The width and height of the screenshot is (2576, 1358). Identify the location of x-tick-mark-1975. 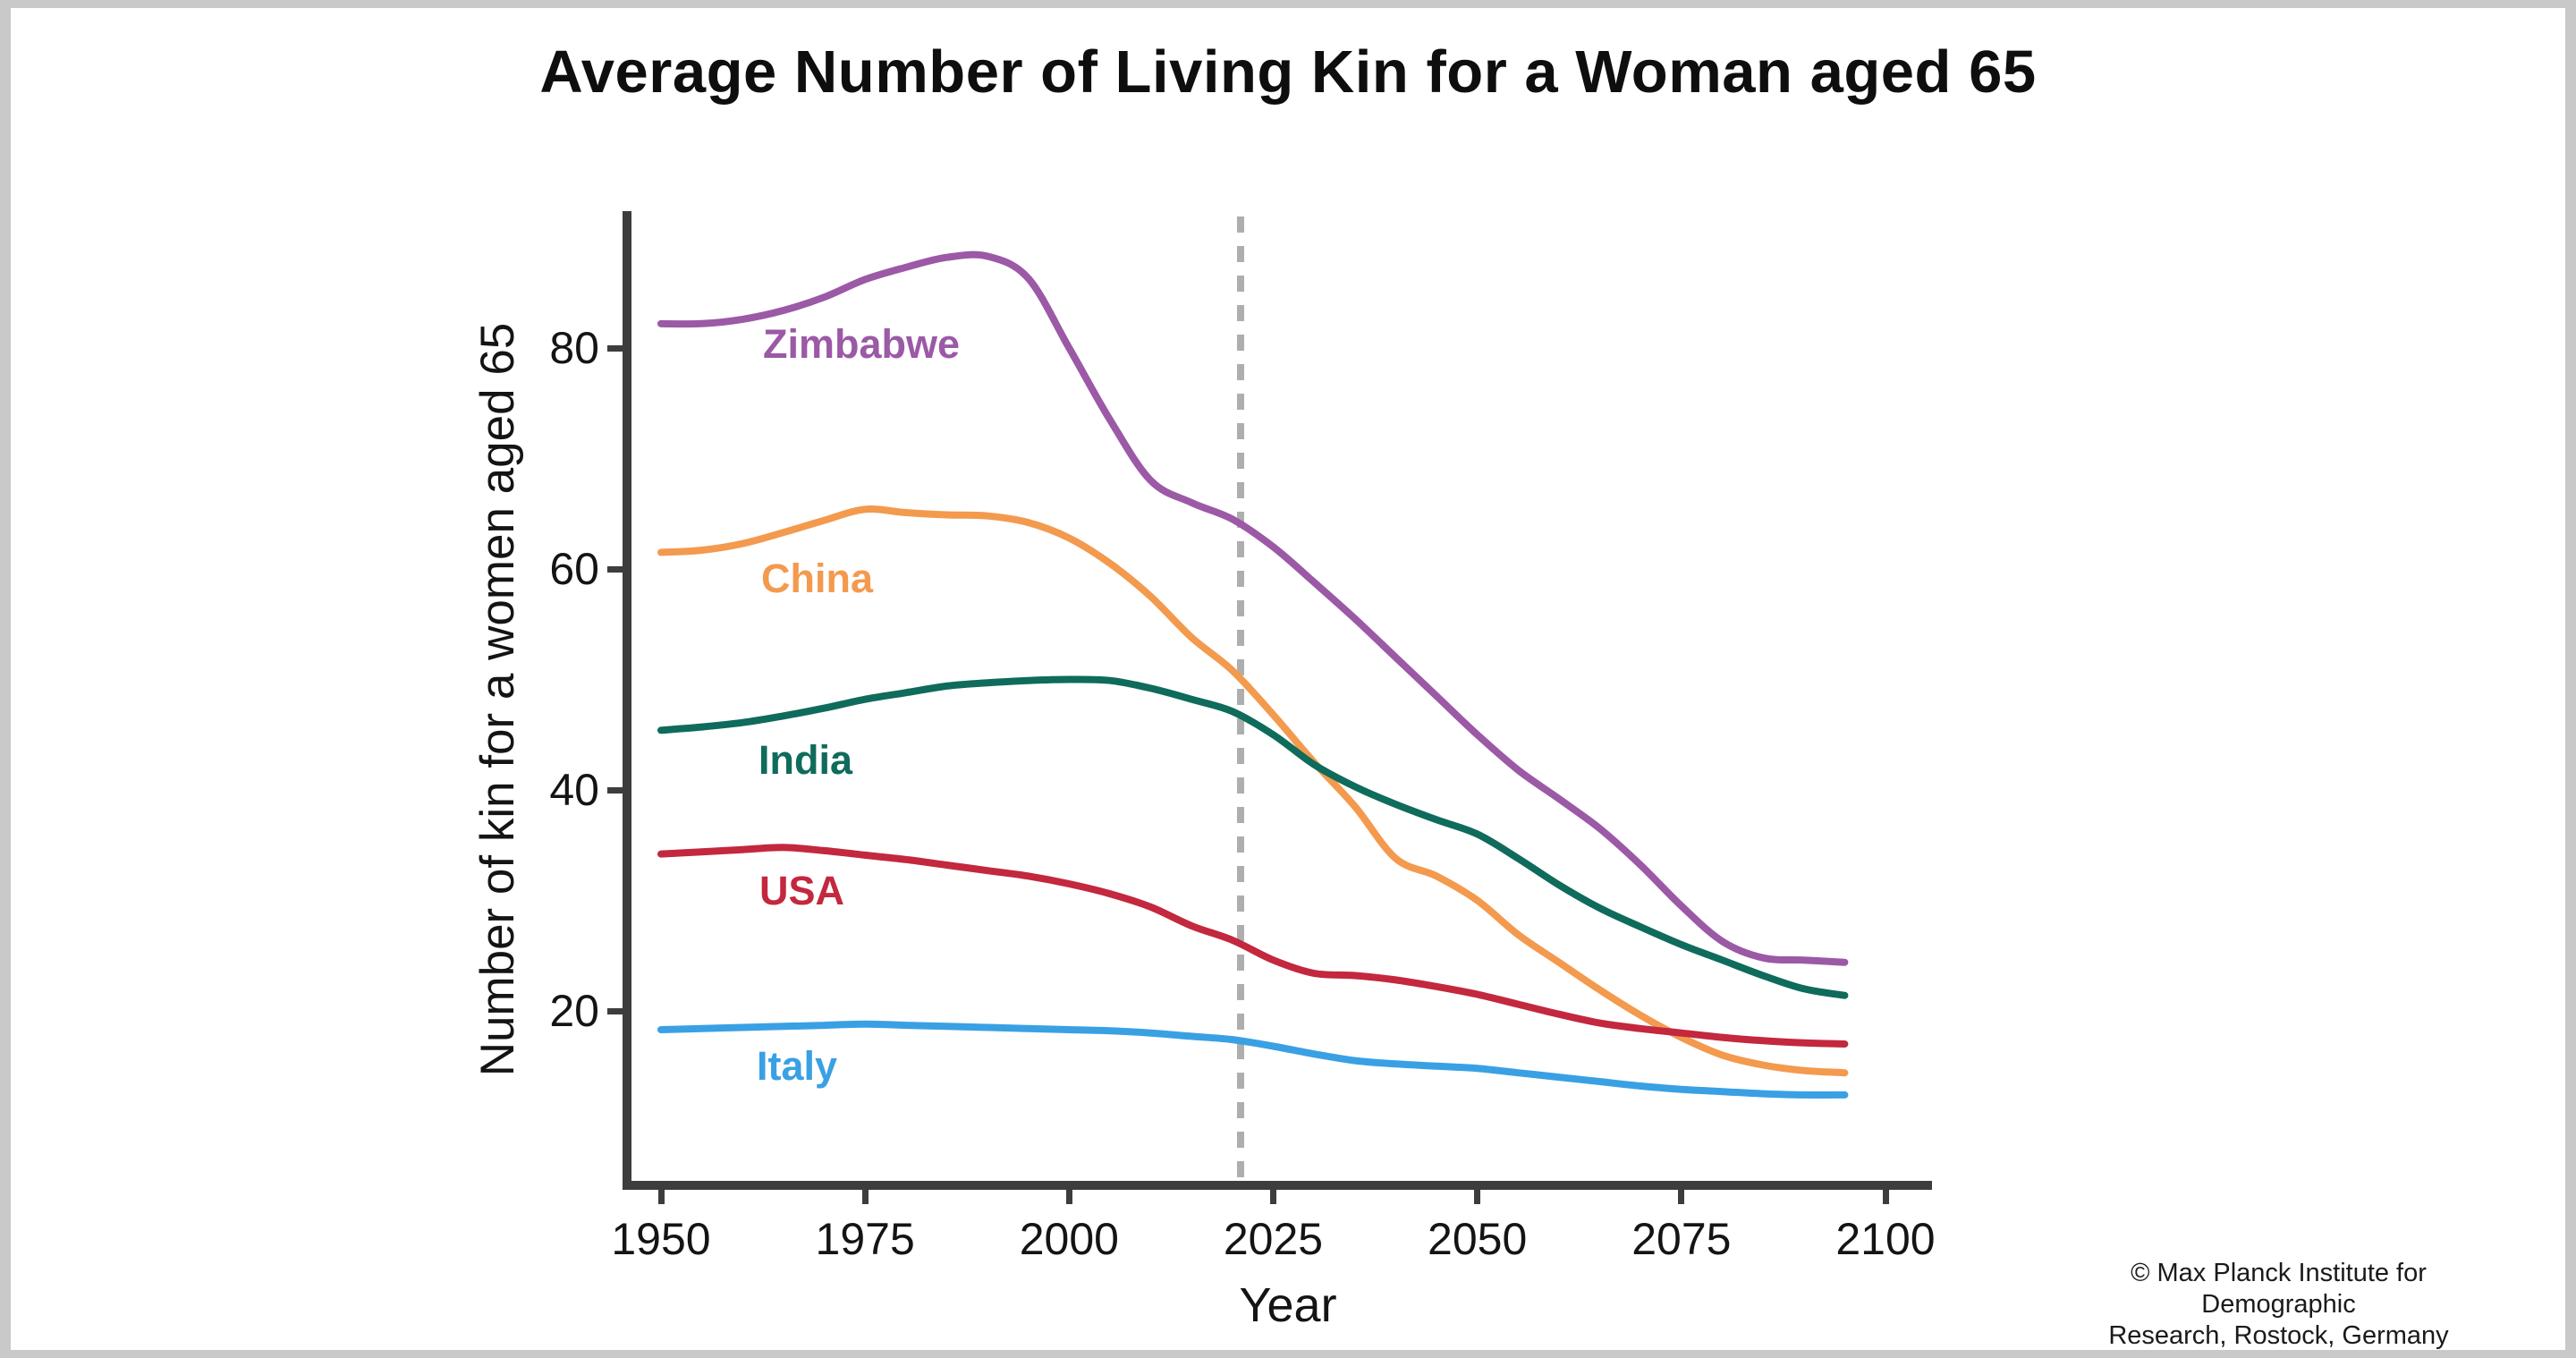
(865, 1197).